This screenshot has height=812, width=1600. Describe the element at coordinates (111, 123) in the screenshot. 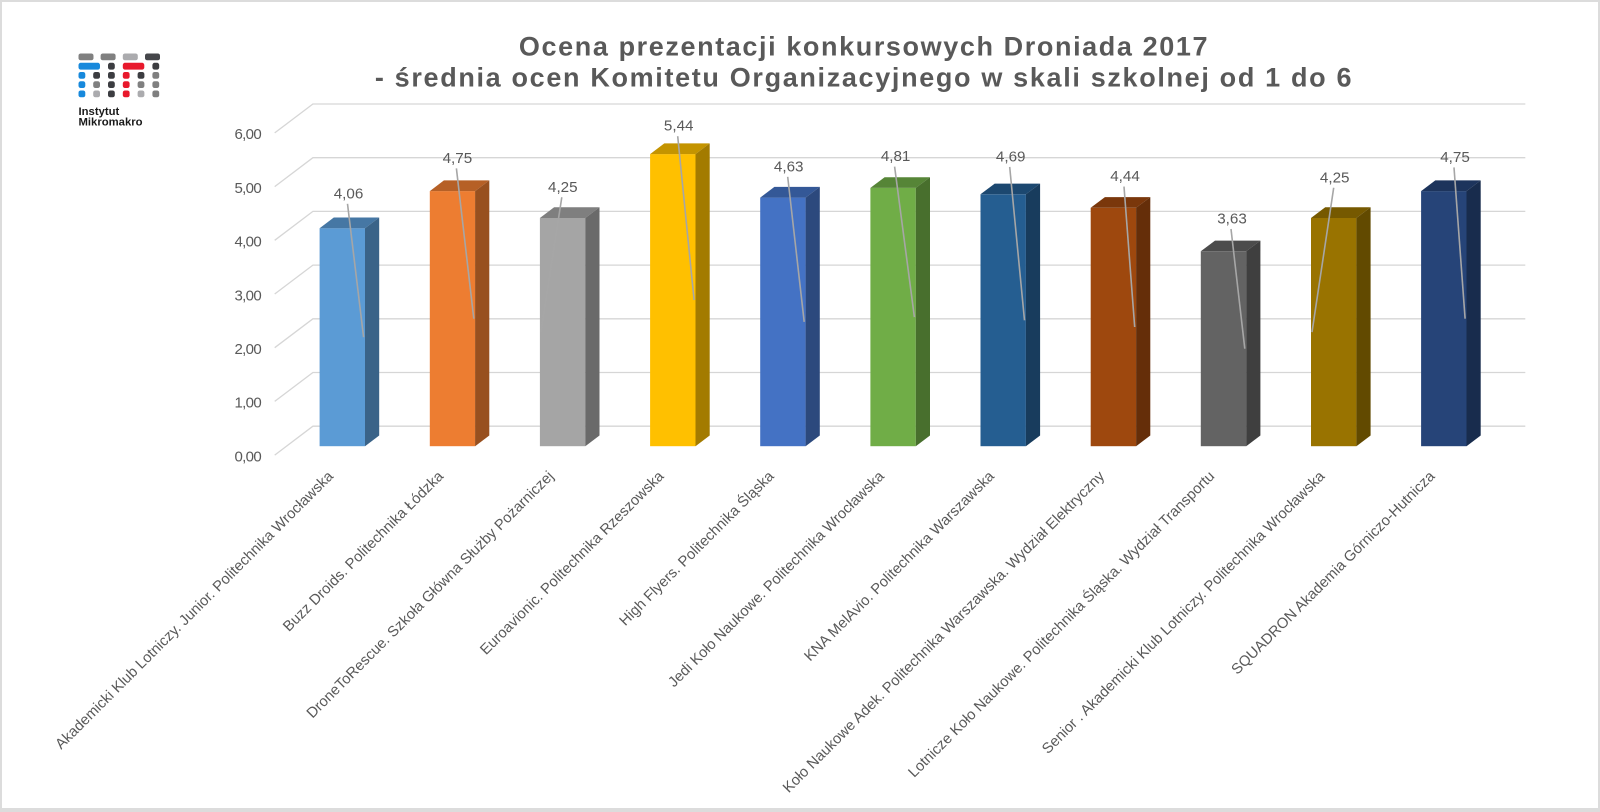

I see `svg-text: Mikromakro` at that location.